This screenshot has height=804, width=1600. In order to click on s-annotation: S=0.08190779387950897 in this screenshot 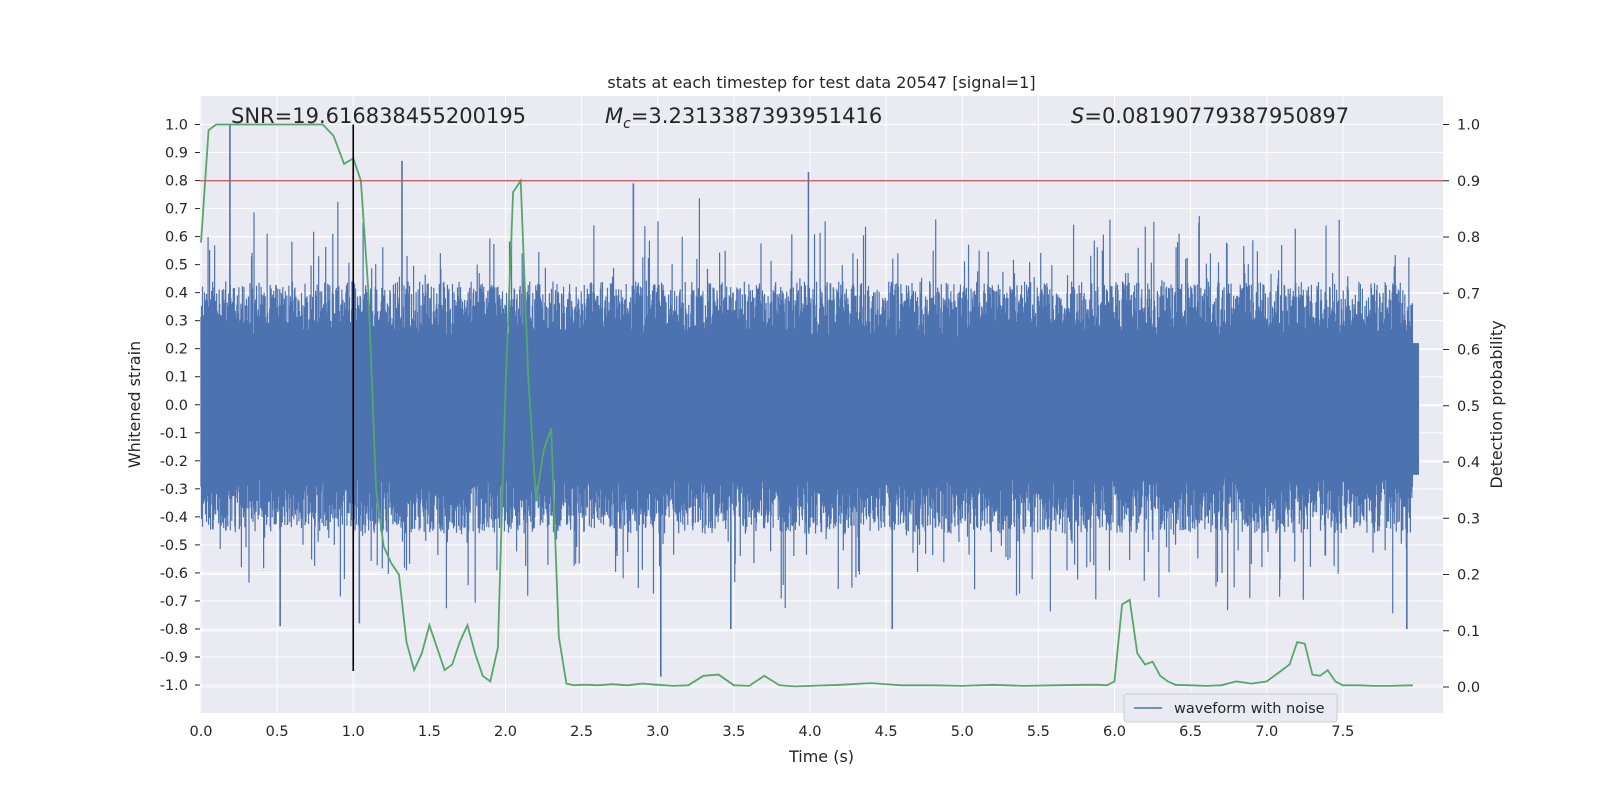, I will do `click(1210, 116)`.